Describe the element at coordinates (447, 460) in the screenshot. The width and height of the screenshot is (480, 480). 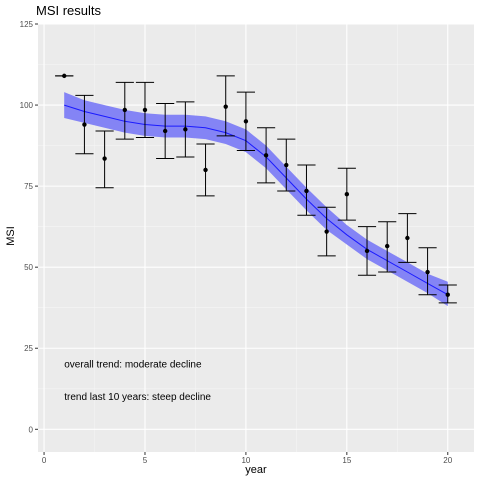
I see `x-tick-label: 20` at that location.